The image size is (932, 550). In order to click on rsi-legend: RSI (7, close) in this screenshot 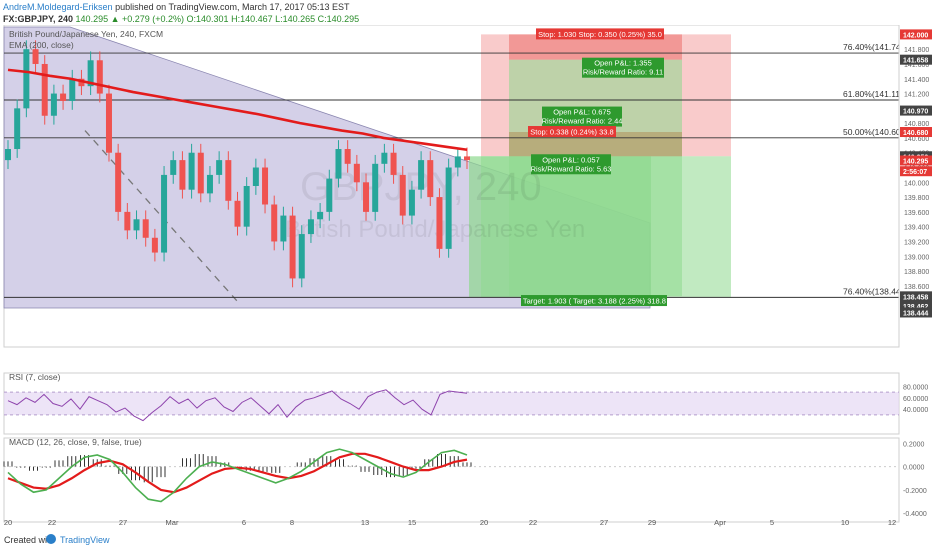, I will do `click(35, 377)`.